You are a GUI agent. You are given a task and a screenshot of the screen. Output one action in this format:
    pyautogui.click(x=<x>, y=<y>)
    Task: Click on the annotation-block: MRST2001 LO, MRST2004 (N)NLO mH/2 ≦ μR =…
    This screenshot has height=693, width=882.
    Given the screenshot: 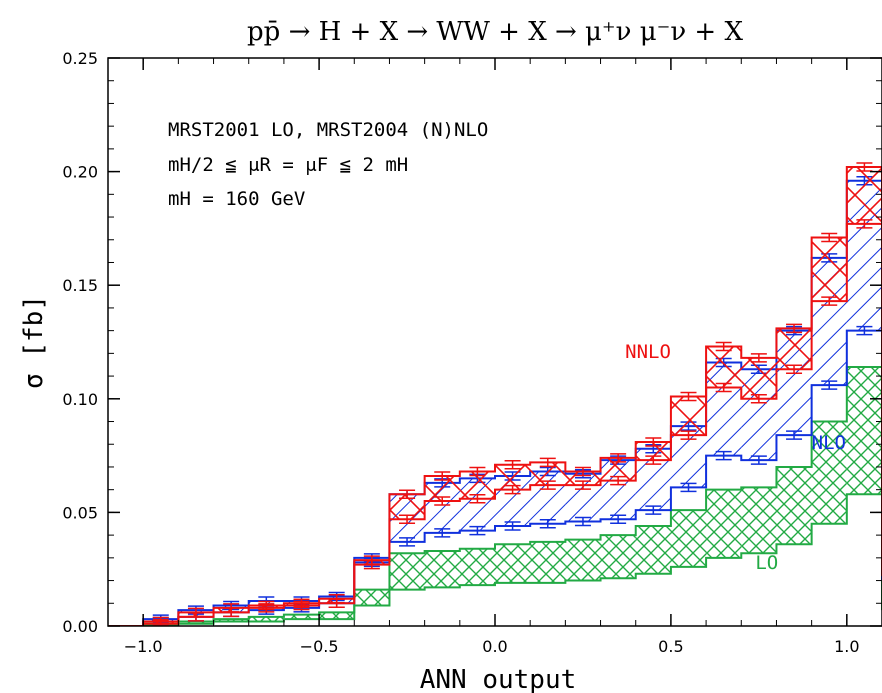 What is the action you would take?
    pyautogui.click(x=328, y=164)
    